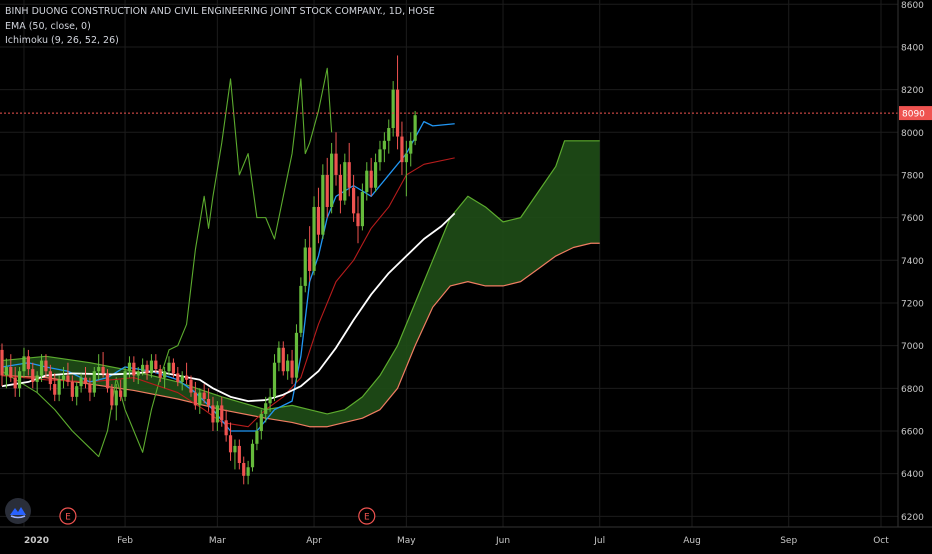  Describe the element at coordinates (48, 26) in the screenshot. I see `legend-ema: EMA (50, close, 0)` at that location.